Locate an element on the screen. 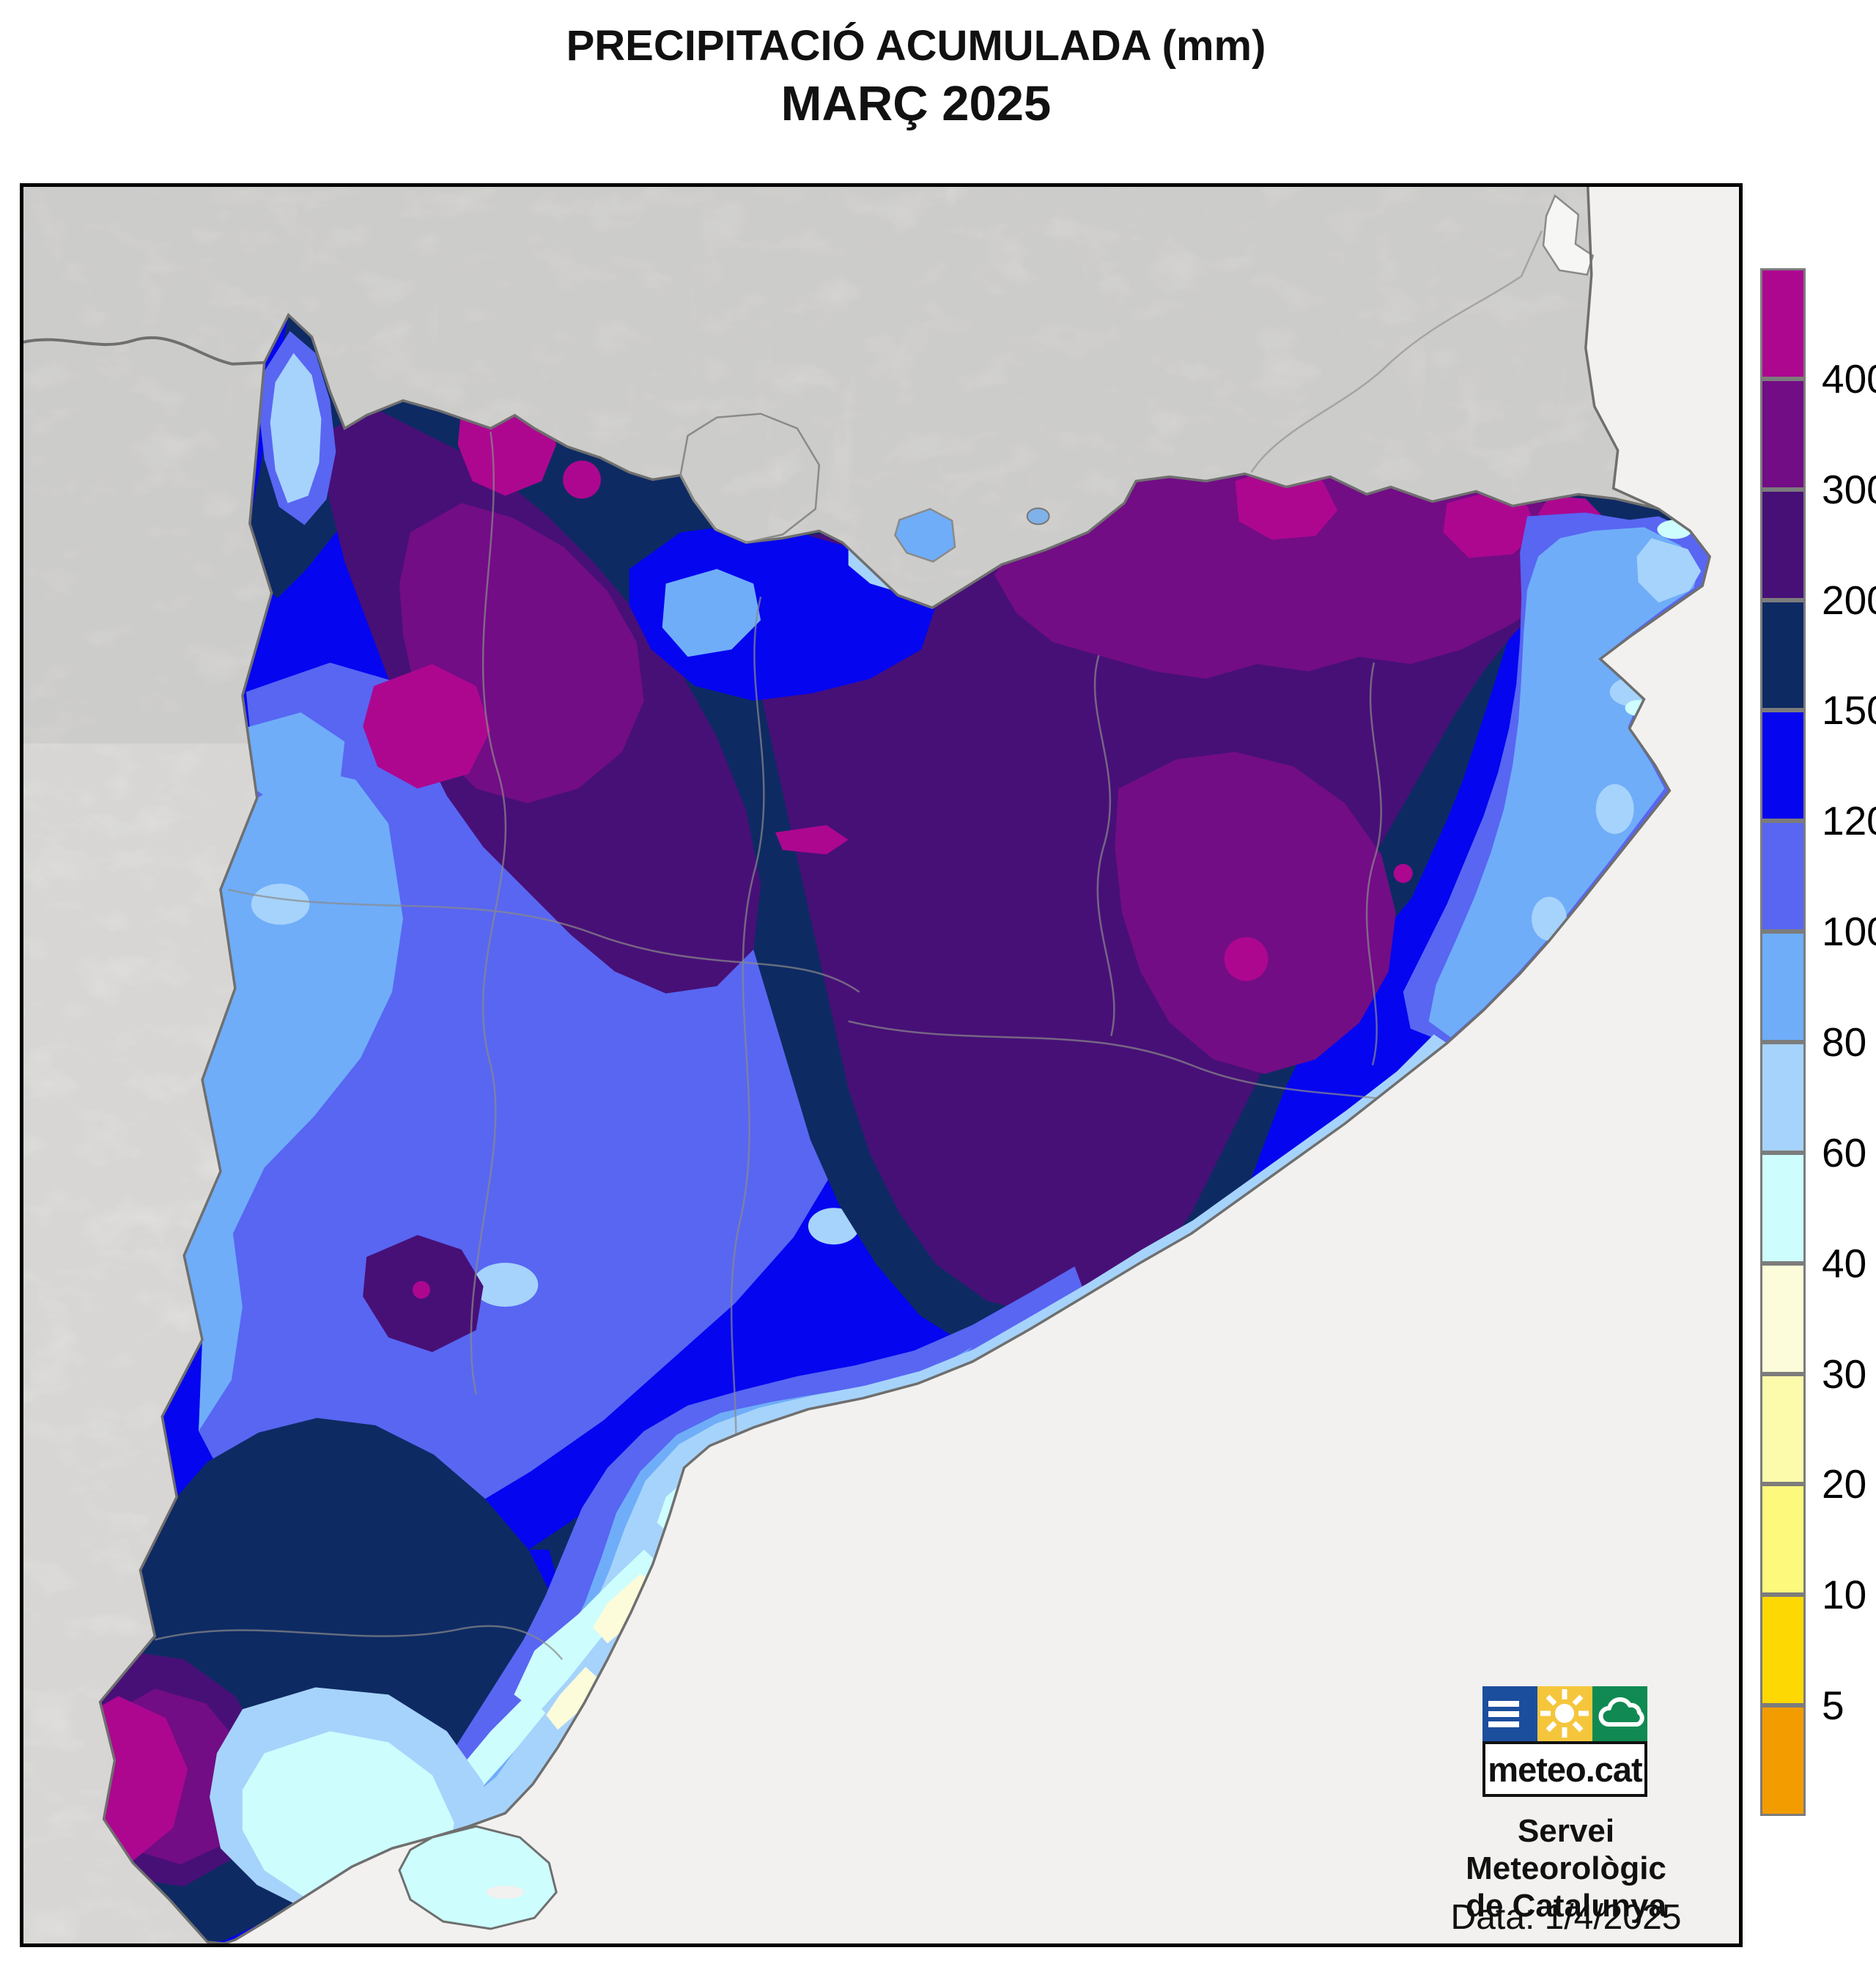  legend-tick-label: 150 is located at coordinates (1849, 710).